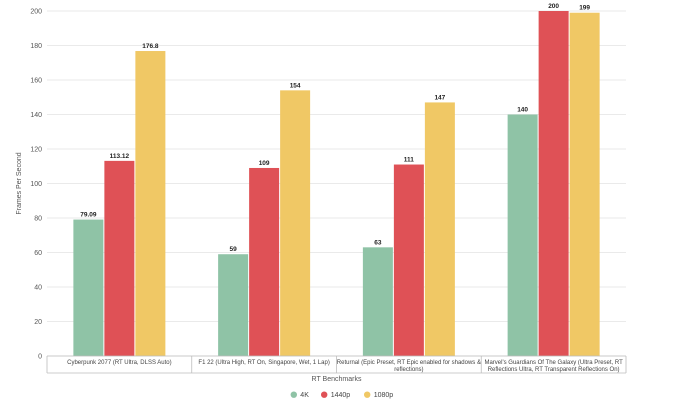  What do you see at coordinates (36, 46) in the screenshot?
I see `y-tick-label: 180` at bounding box center [36, 46].